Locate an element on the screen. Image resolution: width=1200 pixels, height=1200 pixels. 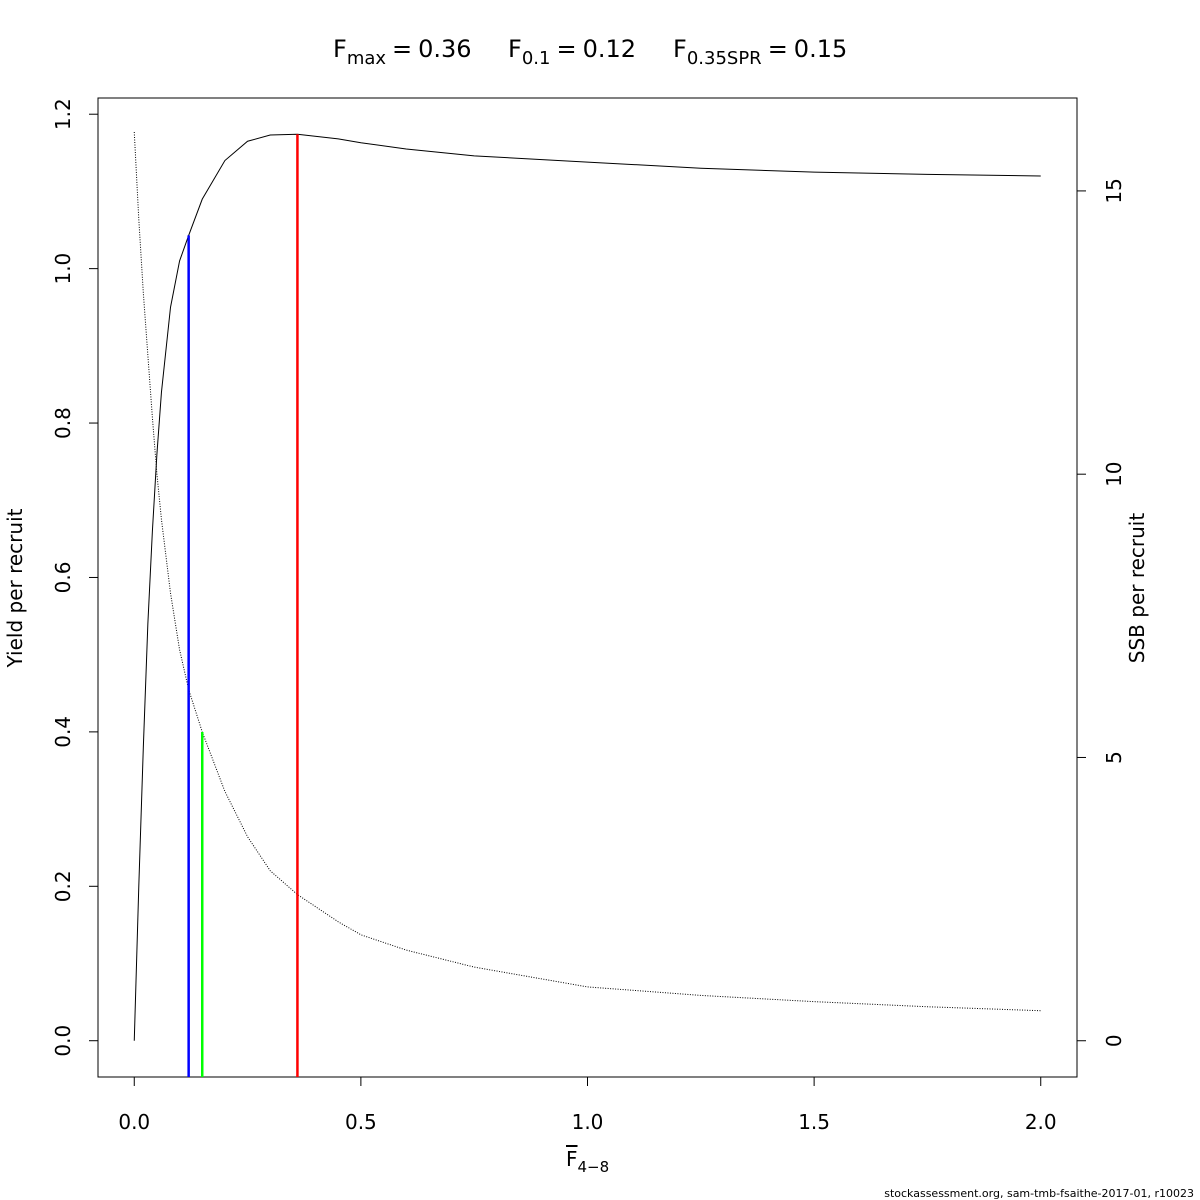
y-tick-label: 0.6 is located at coordinates (63, 578).